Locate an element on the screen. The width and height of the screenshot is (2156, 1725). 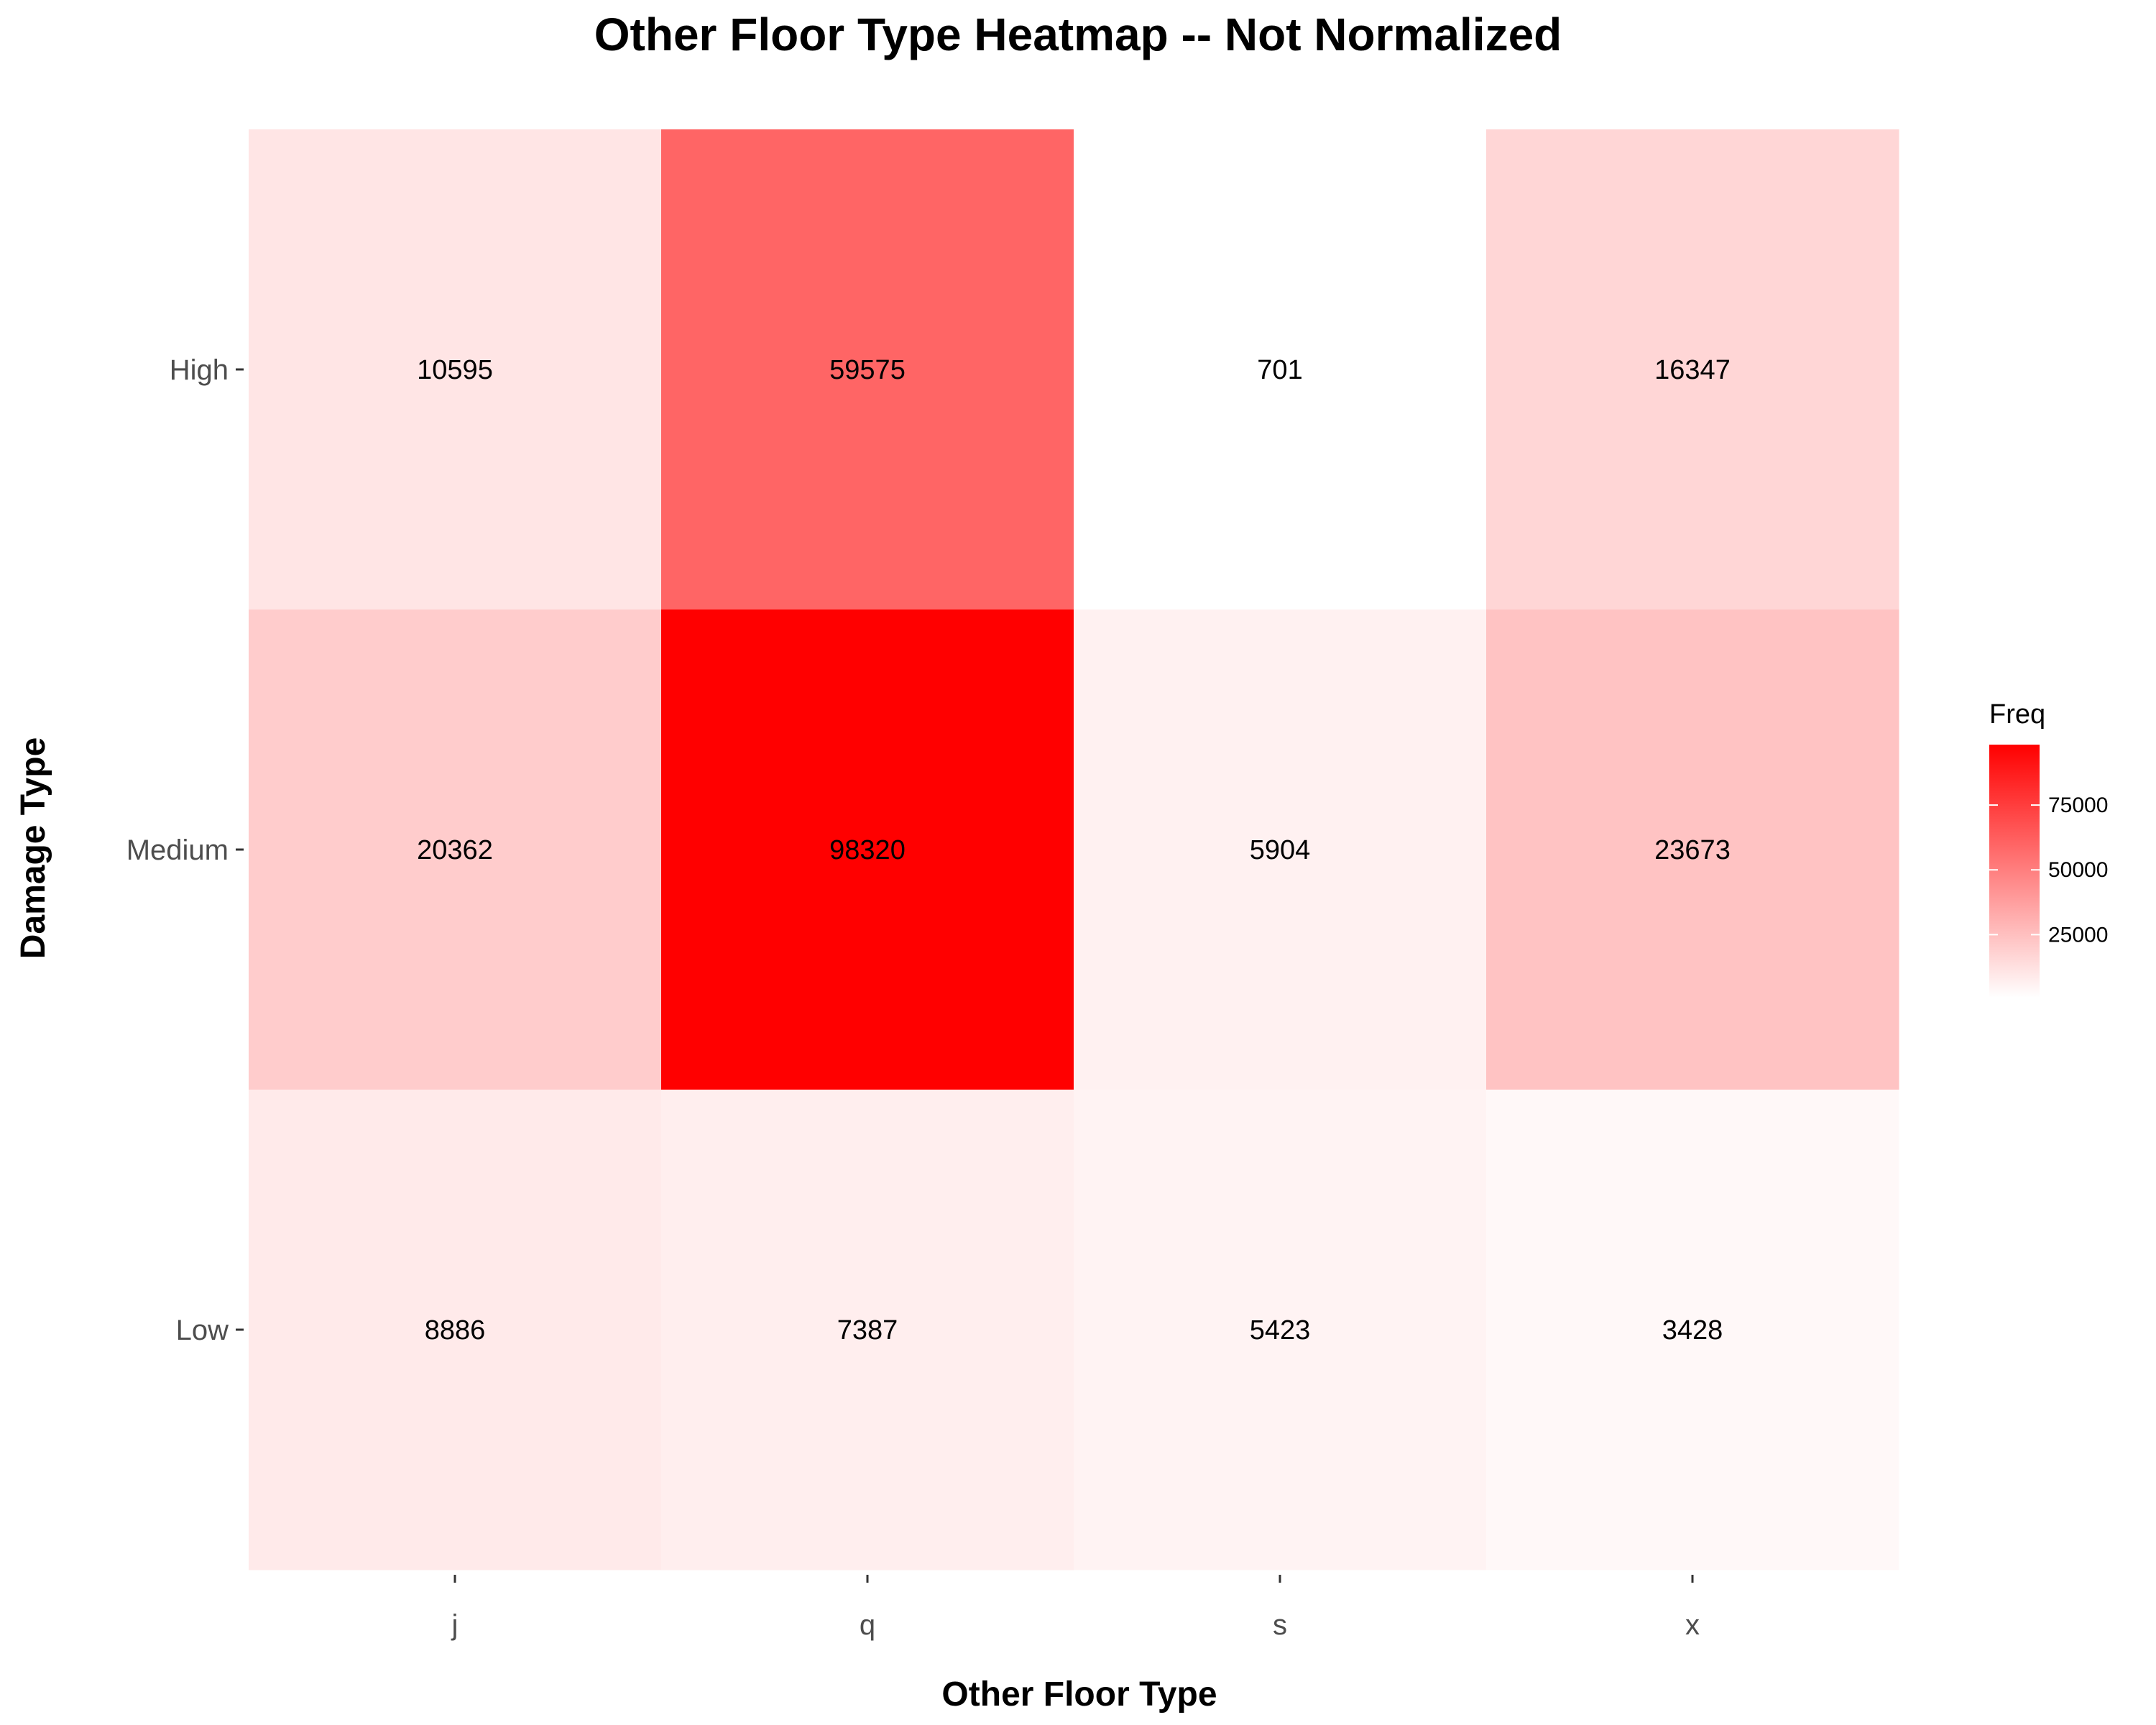
cell-value-label: 5423 is located at coordinates (1280, 1330).